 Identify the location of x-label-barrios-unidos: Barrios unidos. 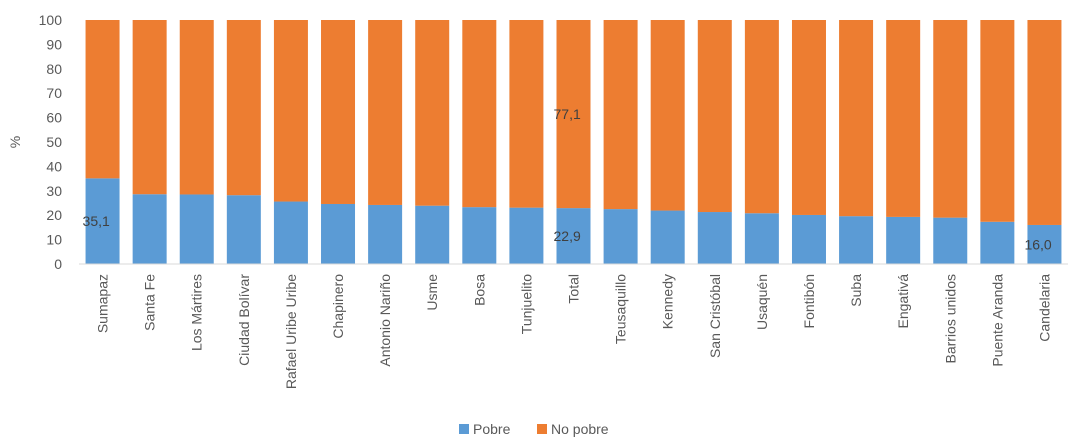
(950, 319).